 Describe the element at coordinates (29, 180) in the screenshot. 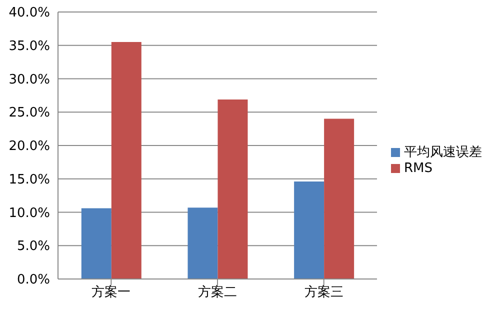

I see `y-tick-label: 15.0%` at that location.